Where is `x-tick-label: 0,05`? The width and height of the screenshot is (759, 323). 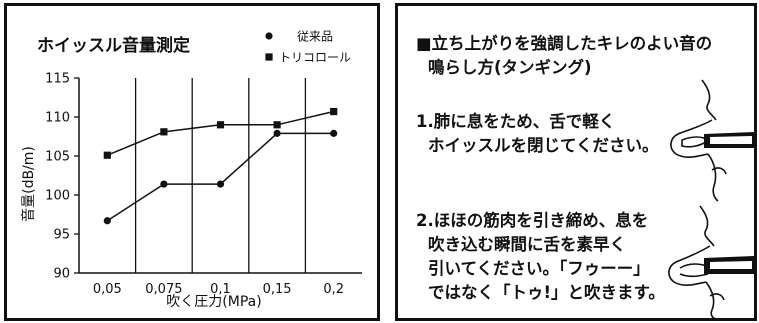 x-tick-label: 0,05 is located at coordinates (107, 289).